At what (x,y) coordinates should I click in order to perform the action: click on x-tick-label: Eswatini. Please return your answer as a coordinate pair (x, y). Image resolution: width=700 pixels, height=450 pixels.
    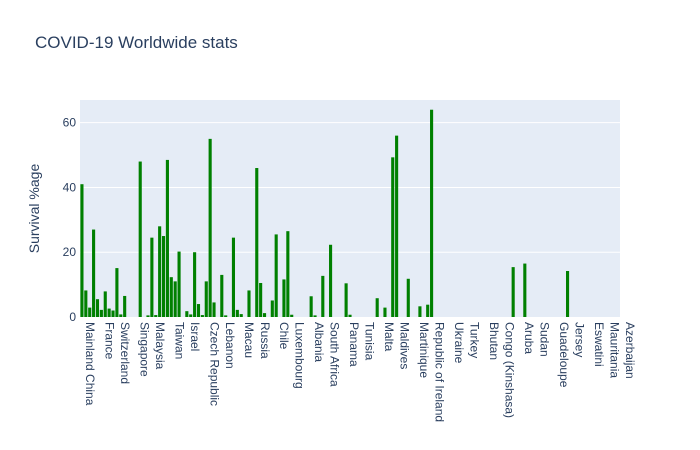
    Looking at the image, I should click on (599, 344).